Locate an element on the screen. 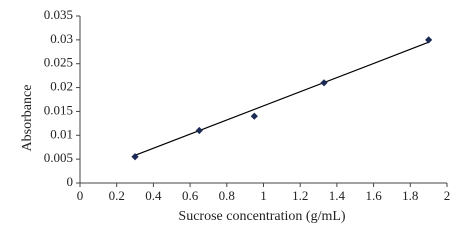 The height and width of the screenshot is (249, 474). x-tick-label: 1.8 is located at coordinates (410, 195).